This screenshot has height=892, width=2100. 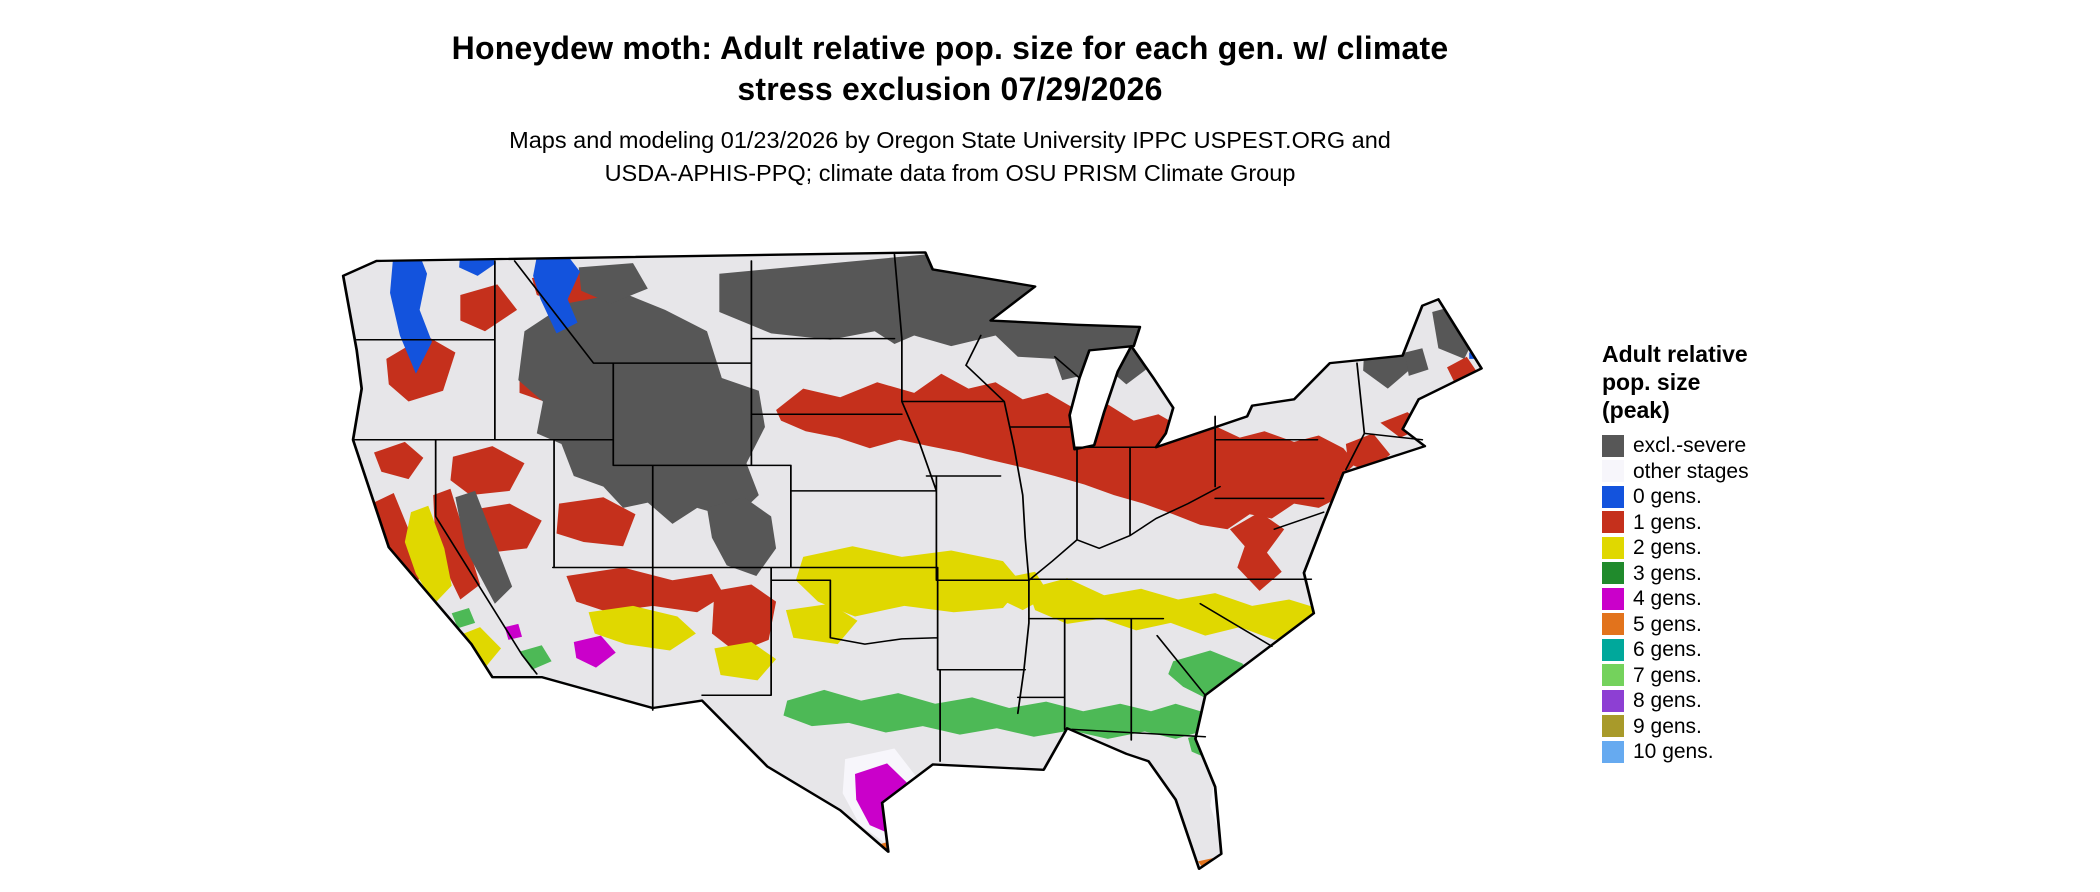 I want to click on legend-item: 7 gens., so click(x=1742, y=676).